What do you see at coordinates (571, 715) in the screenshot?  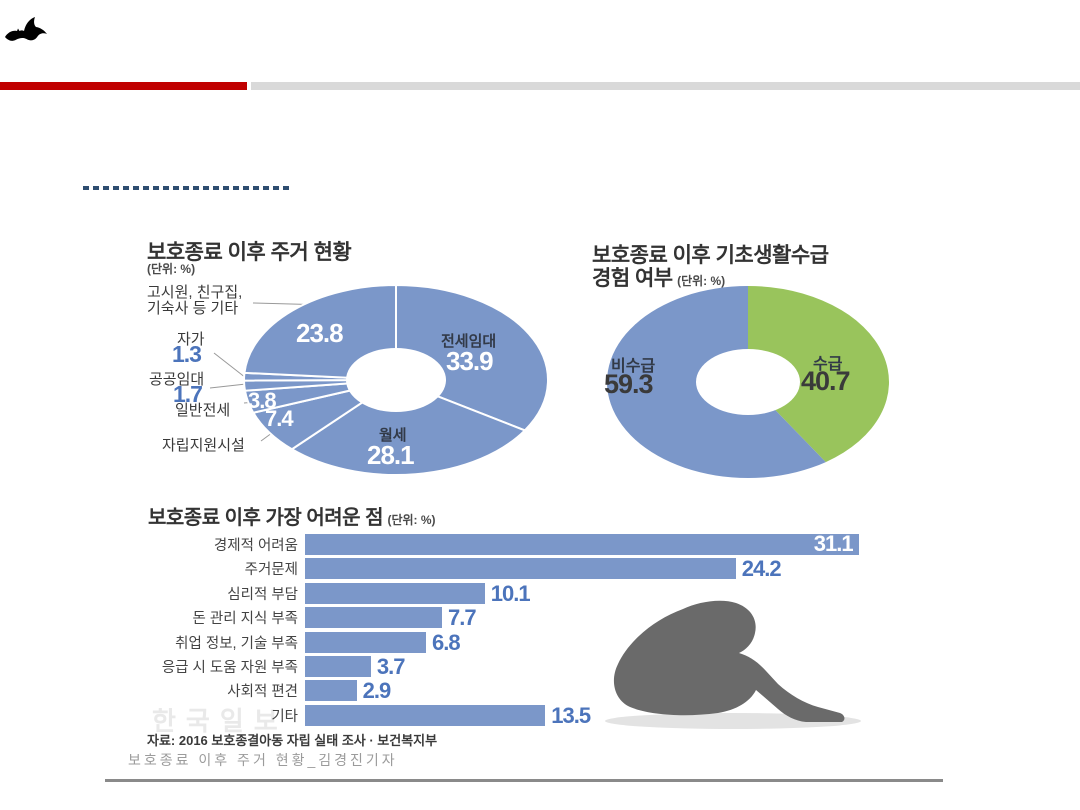 I see `bar-value: 13.5` at bounding box center [571, 715].